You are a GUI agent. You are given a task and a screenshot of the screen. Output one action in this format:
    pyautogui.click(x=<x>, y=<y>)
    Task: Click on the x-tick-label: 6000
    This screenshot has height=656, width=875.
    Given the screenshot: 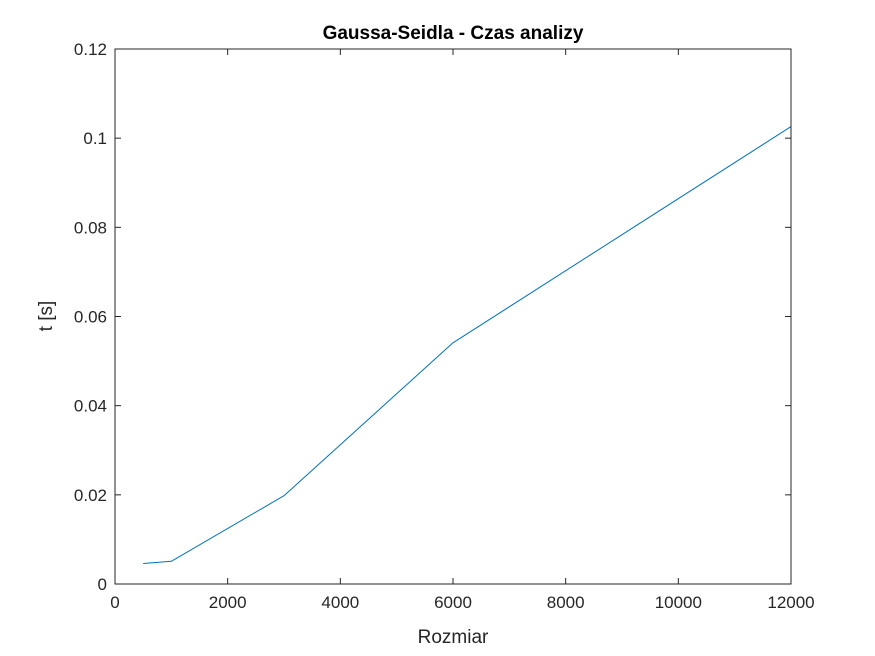 What is the action you would take?
    pyautogui.click(x=453, y=602)
    